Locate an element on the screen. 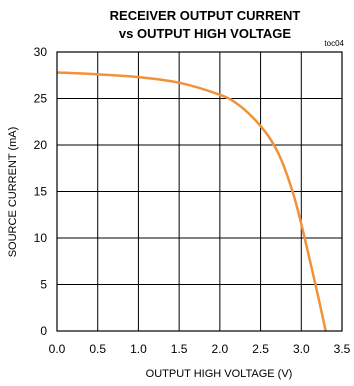 The image size is (354, 386). chart-title-line-2: vs OUTPUT HIGH VOLTAGE is located at coordinates (205, 33).